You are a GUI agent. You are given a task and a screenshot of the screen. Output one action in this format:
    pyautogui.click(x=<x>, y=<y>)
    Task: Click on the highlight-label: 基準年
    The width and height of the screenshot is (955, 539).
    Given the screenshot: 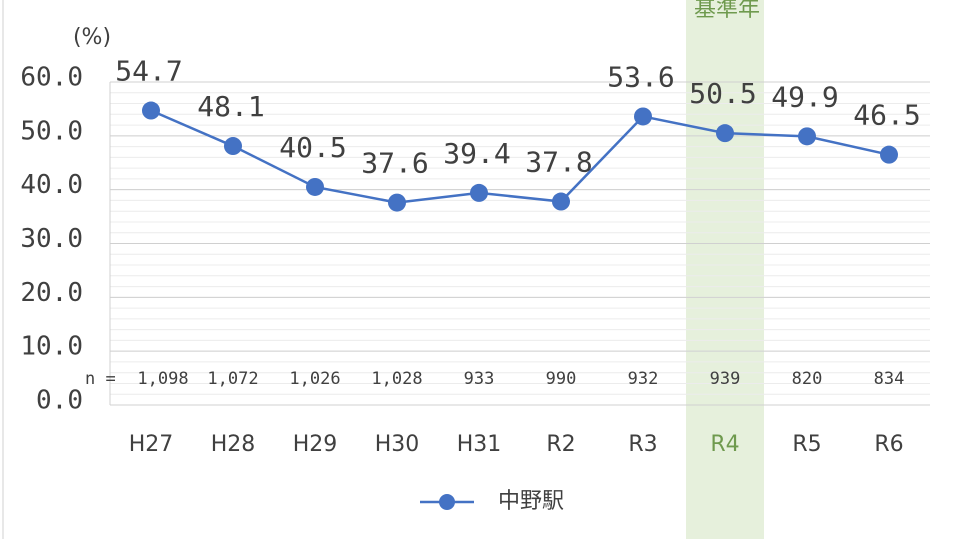 What is the action you would take?
    pyautogui.click(x=727, y=11)
    